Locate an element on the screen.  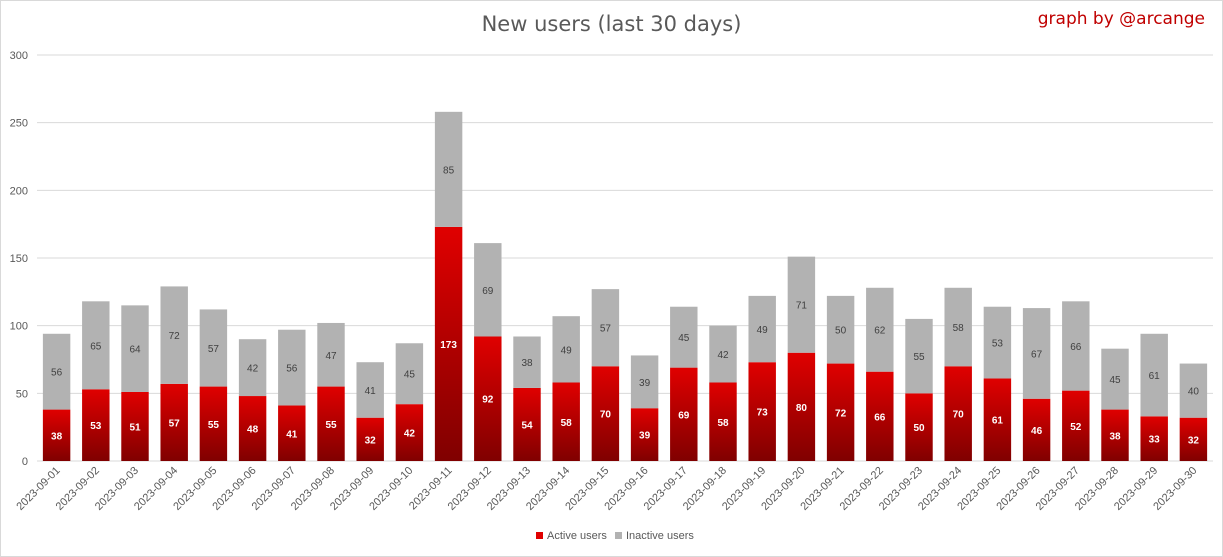
y-tick-label: 100 is located at coordinates (19, 327).